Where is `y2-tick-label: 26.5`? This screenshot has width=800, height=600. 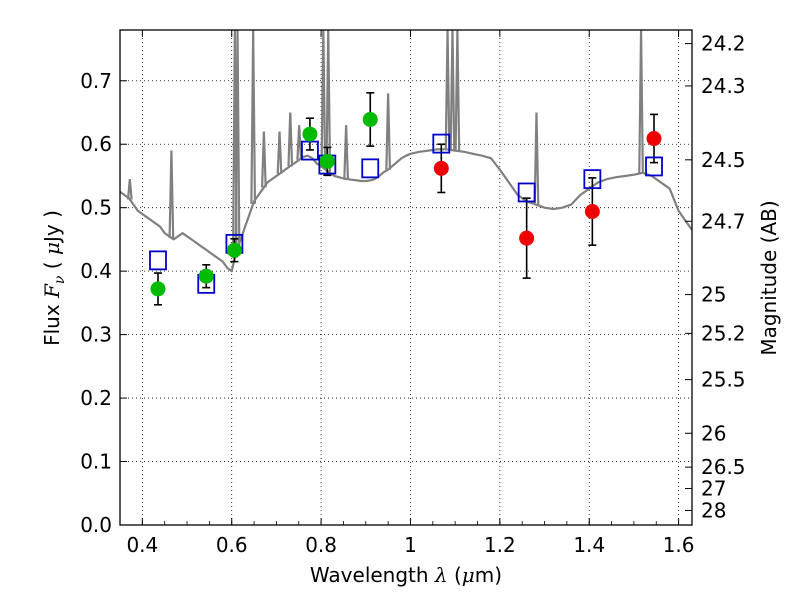
y2-tick-label: 26.5 is located at coordinates (723, 467).